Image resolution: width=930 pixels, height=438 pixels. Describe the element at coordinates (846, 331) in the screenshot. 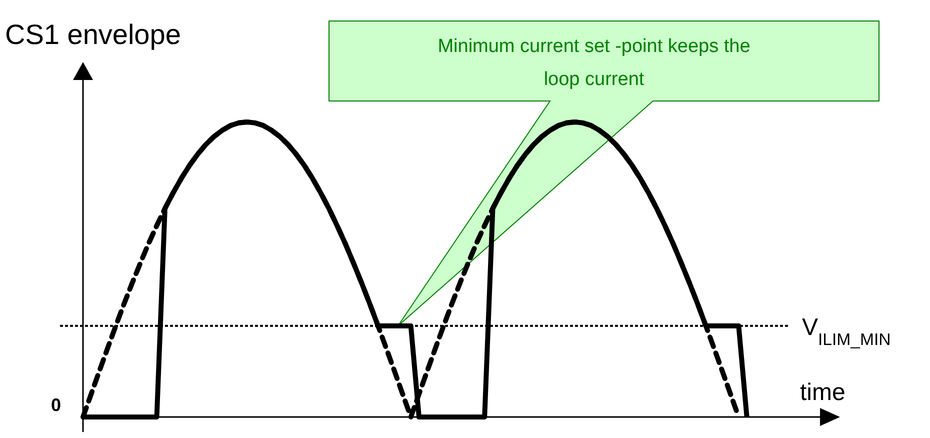

I see `ref-line-label: V$_{ILIM_MIN}$` at that location.